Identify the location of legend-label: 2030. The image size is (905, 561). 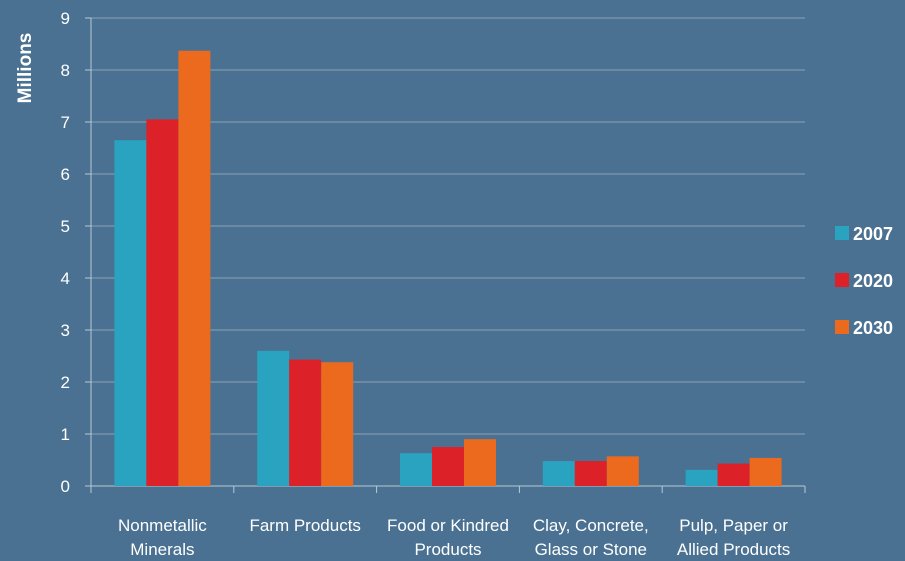
(873, 328).